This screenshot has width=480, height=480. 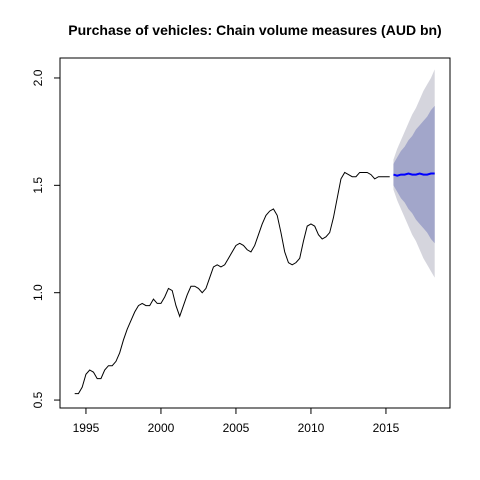 What do you see at coordinates (38, 77) in the screenshot?
I see `y-tick-label: 2.0` at bounding box center [38, 77].